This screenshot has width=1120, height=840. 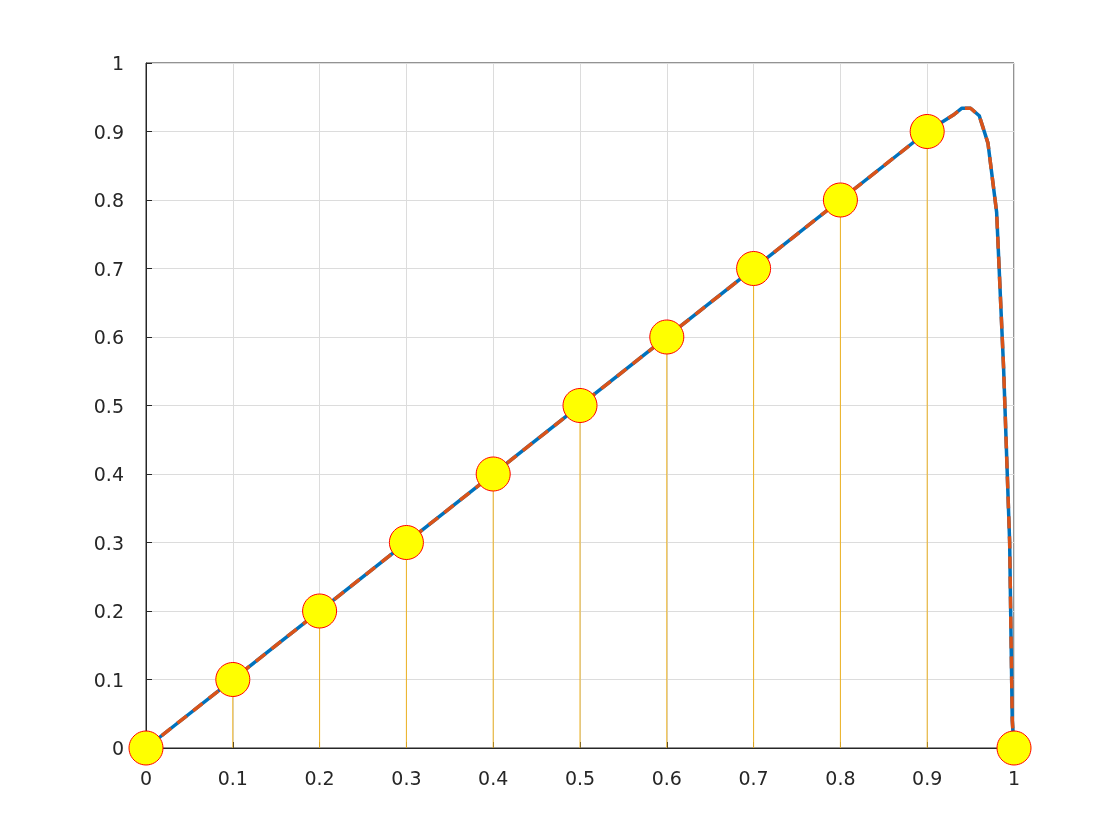 What do you see at coordinates (108, 542) in the screenshot?
I see `y-tick-label: 0.3` at bounding box center [108, 542].